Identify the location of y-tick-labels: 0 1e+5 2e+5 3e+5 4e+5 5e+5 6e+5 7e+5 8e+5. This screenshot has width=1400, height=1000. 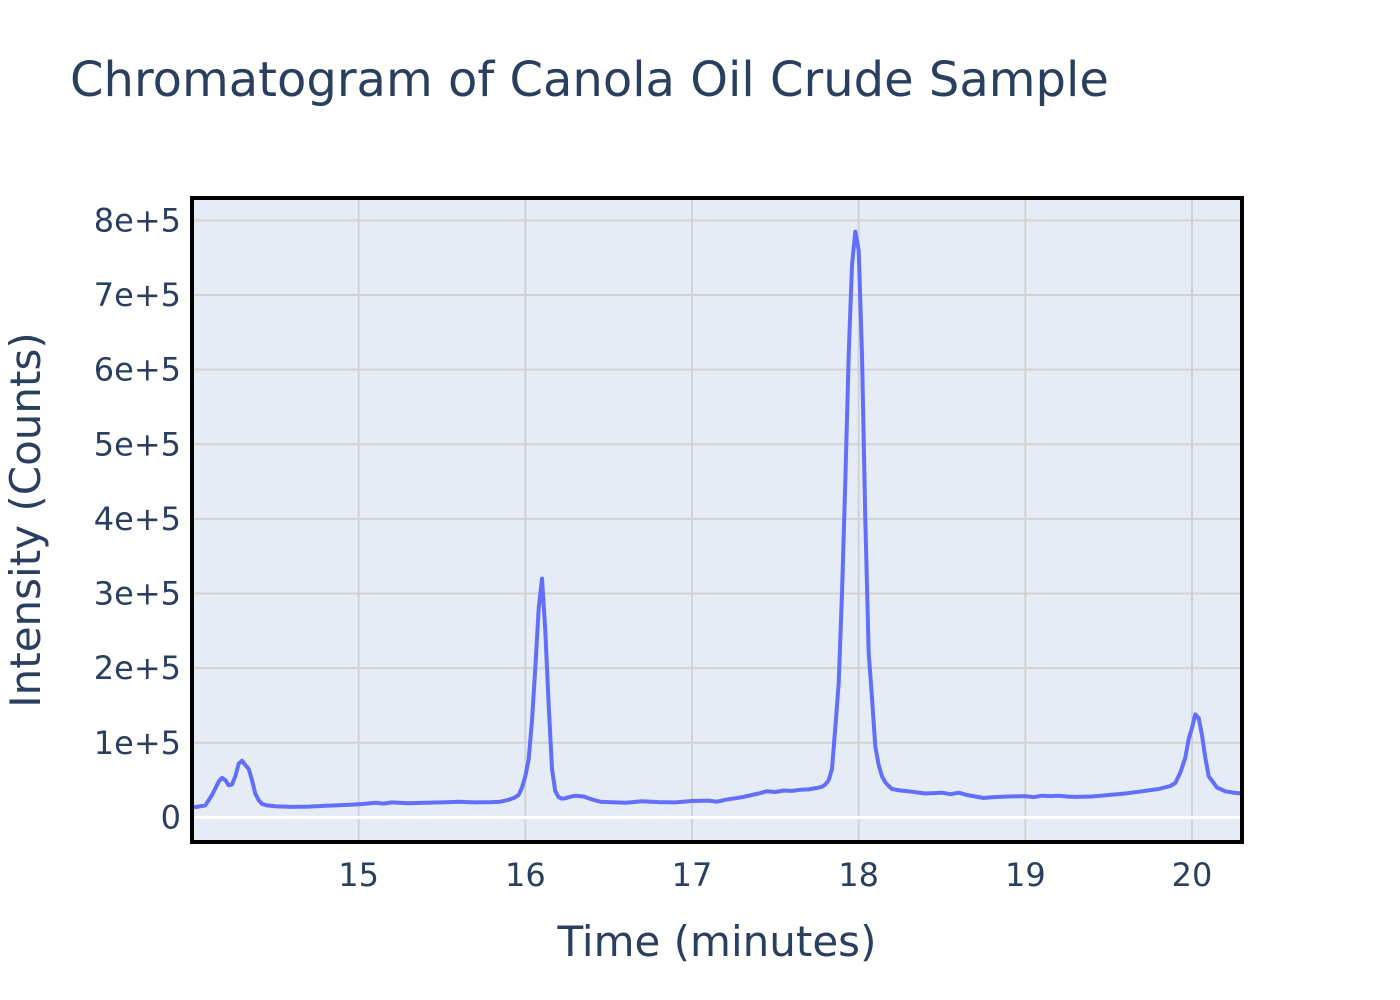
(137, 518).